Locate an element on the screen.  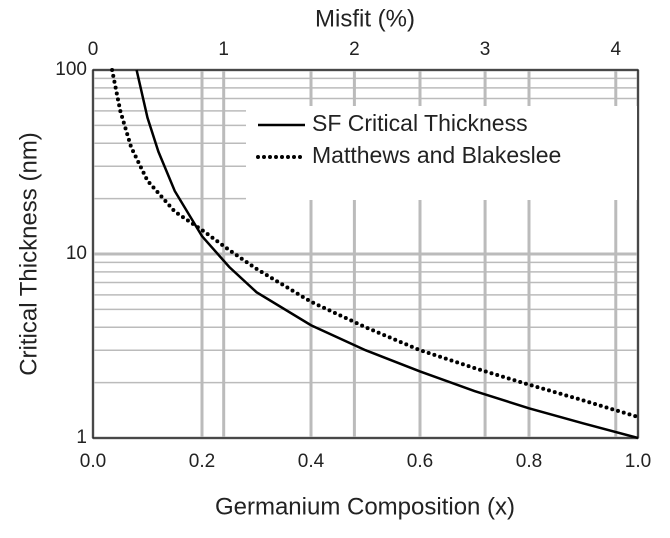
x2-tick-label: 1 is located at coordinates (223, 49).